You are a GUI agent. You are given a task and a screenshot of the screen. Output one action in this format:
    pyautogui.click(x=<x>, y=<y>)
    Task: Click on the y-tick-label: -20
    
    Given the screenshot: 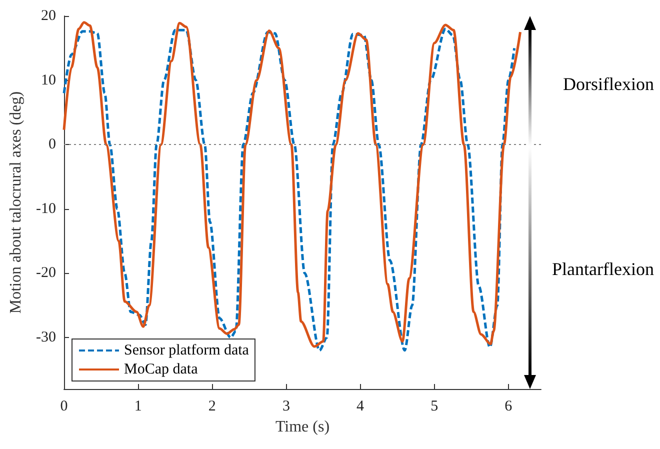 What is the action you would take?
    pyautogui.click(x=46, y=273)
    